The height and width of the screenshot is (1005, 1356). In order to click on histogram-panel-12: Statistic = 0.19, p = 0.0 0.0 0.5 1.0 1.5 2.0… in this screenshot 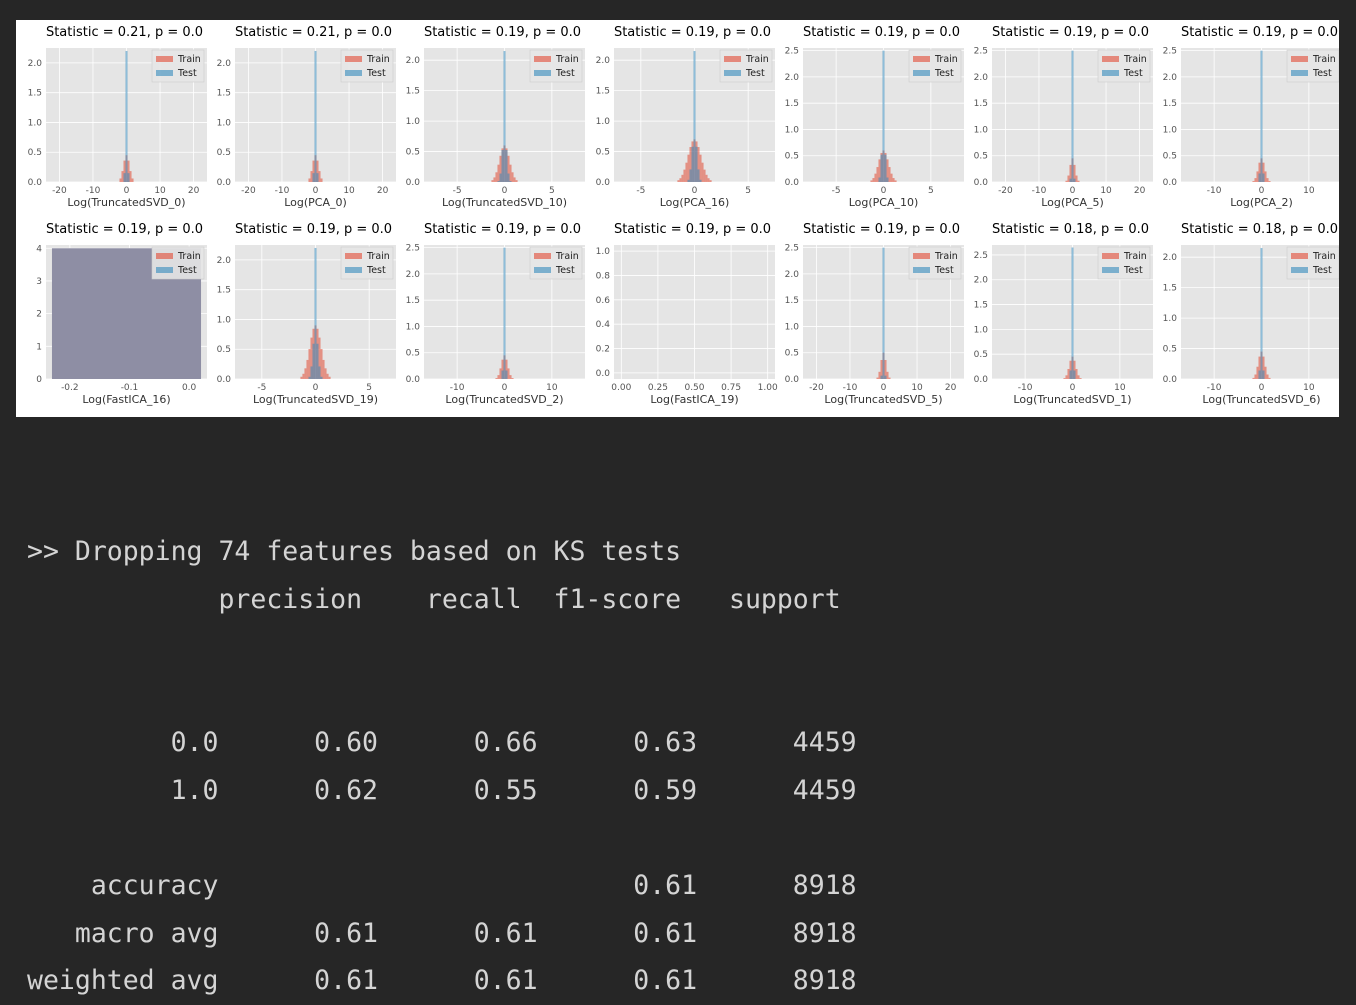, I will do `click(874, 314)`.